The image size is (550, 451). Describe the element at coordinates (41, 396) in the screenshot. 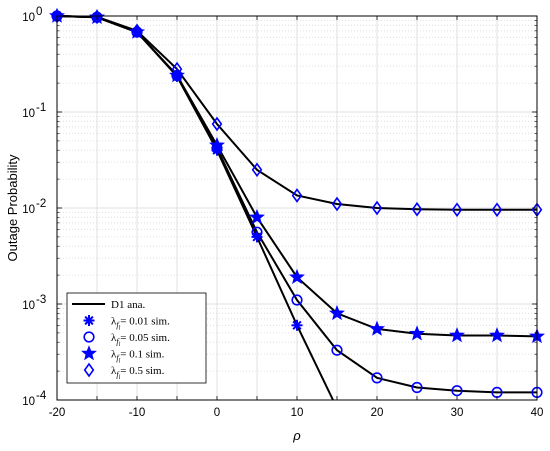

I see `y-tick-exponent: -4` at that location.